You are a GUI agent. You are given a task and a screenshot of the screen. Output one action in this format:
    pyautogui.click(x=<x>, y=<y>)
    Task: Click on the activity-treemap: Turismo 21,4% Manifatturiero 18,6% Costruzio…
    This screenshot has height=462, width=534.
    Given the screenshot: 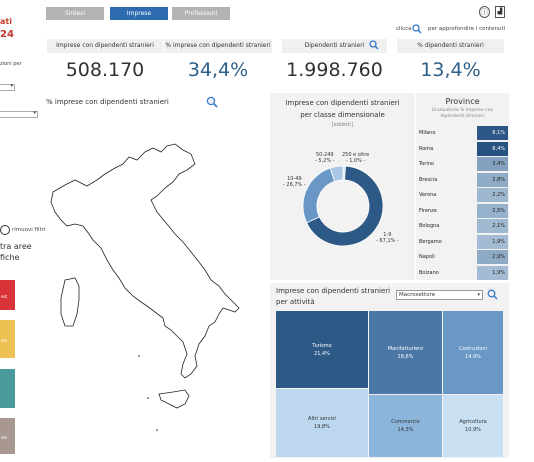 What is the action you would take?
    pyautogui.click(x=390, y=384)
    